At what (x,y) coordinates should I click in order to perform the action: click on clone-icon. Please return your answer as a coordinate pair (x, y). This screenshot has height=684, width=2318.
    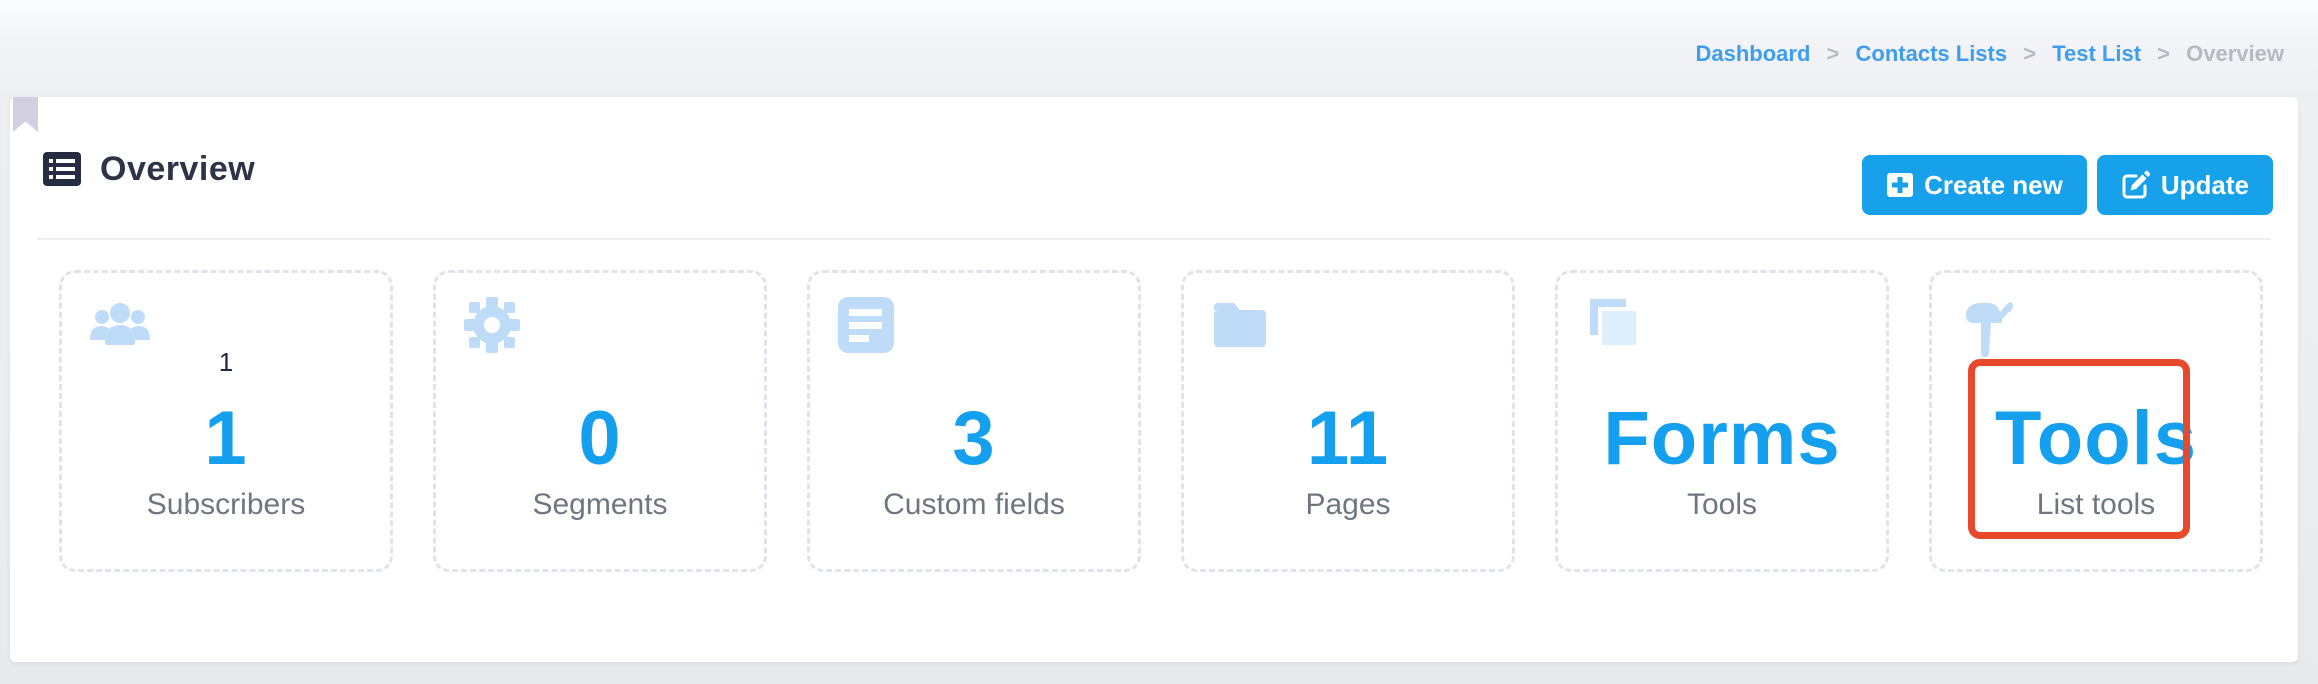
    Looking at the image, I should click on (1616, 327).